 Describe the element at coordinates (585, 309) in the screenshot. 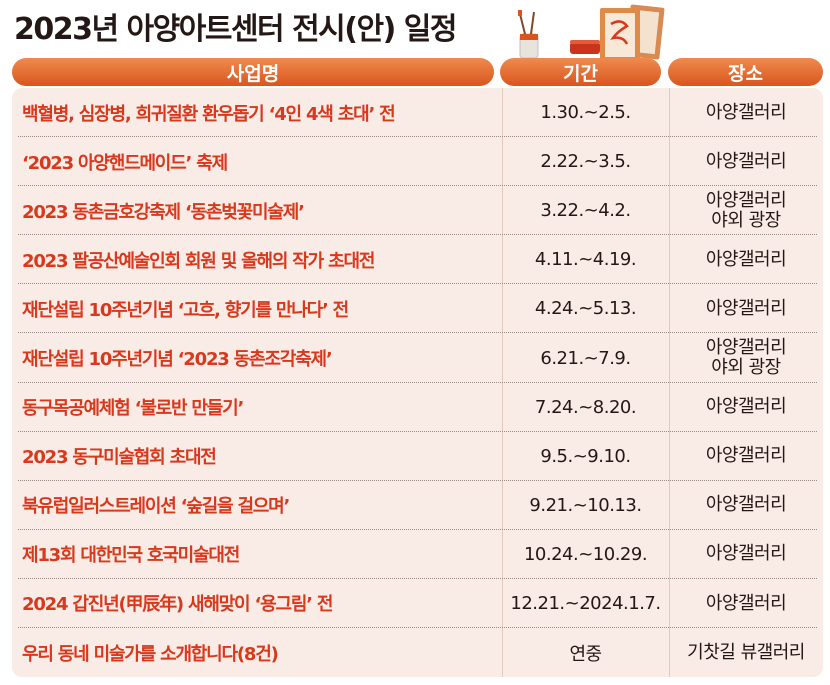

I see `event-period: 4.24.~5.13.` at that location.